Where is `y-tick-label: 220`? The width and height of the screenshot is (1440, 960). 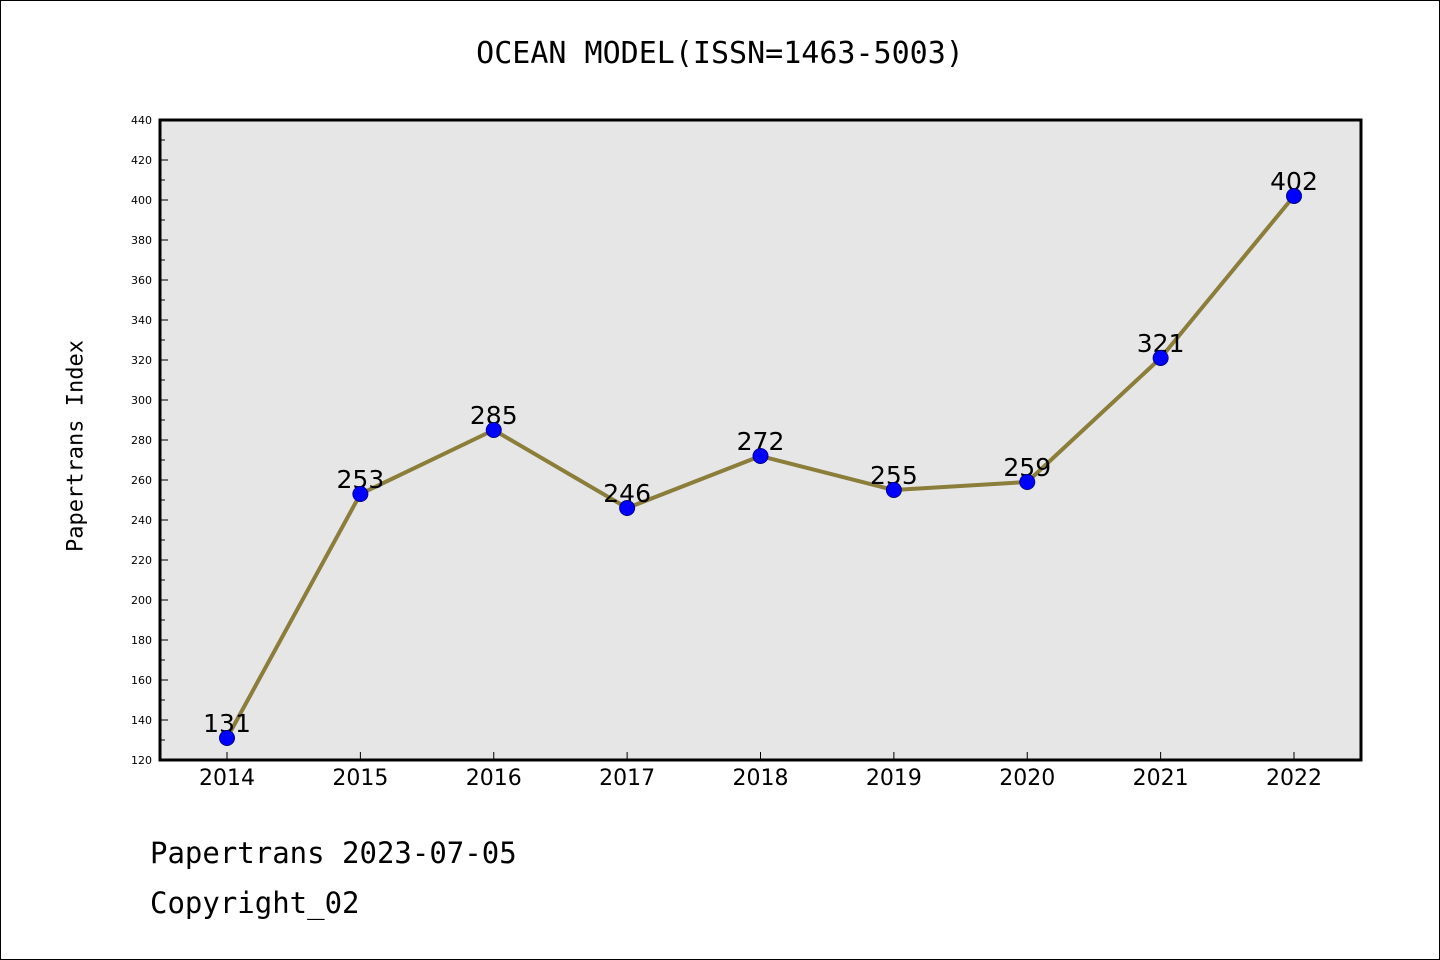 y-tick-label: 220 is located at coordinates (141, 560).